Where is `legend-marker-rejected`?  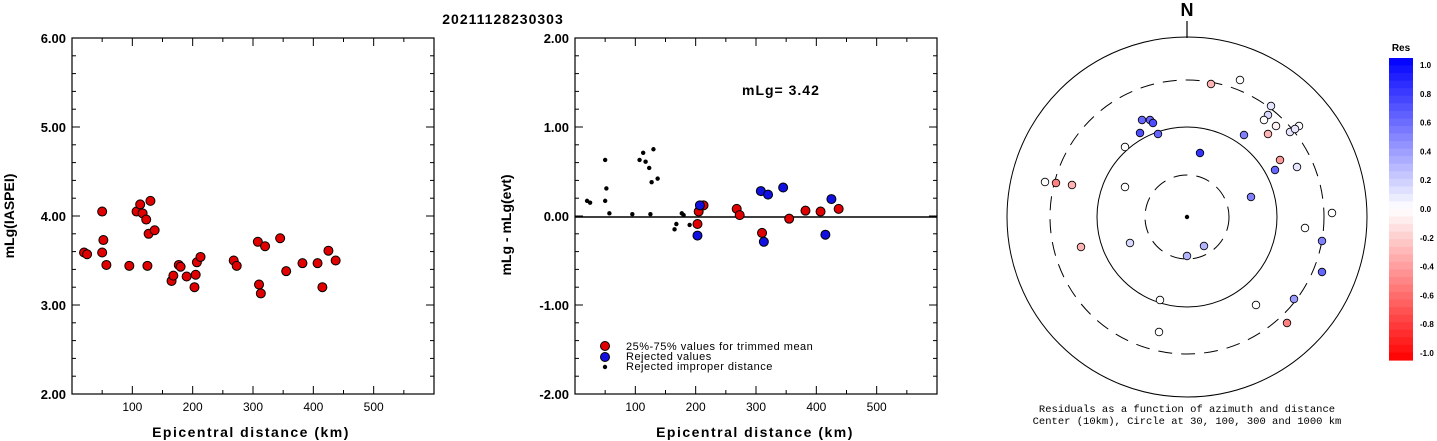
legend-marker-rejected is located at coordinates (605, 357).